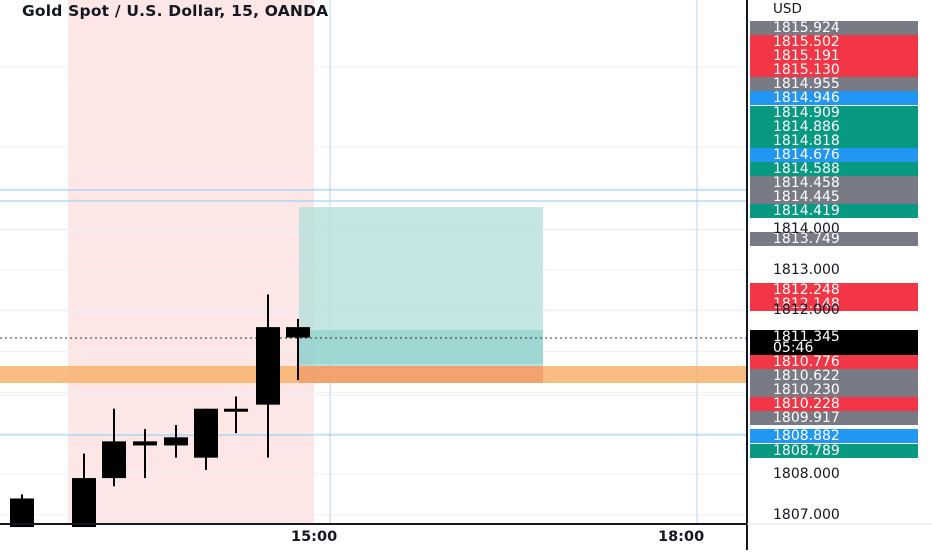 The width and height of the screenshot is (932, 554). I want to click on price-badge: 1814.818, so click(834, 141).